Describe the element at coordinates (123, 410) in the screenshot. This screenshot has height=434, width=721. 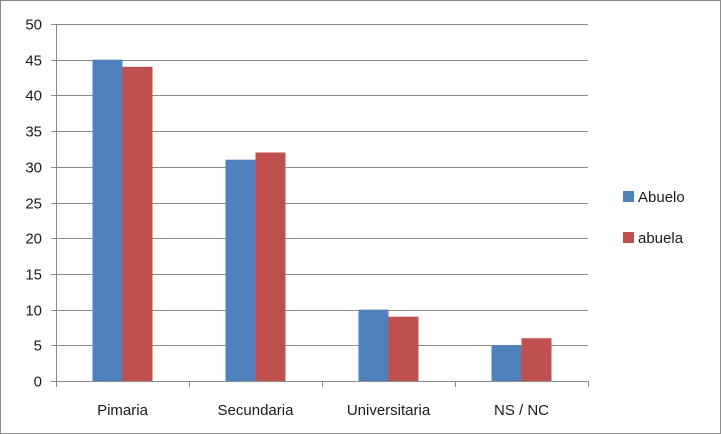
I see `x-tick-label: Pimaria` at that location.